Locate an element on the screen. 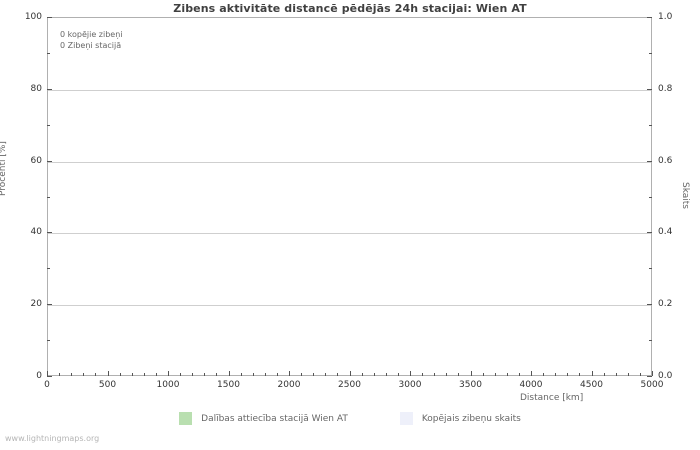 Image resolution: width=700 pixels, height=450 pixels. x-axis-tick-label: 0 is located at coordinates (47, 385).